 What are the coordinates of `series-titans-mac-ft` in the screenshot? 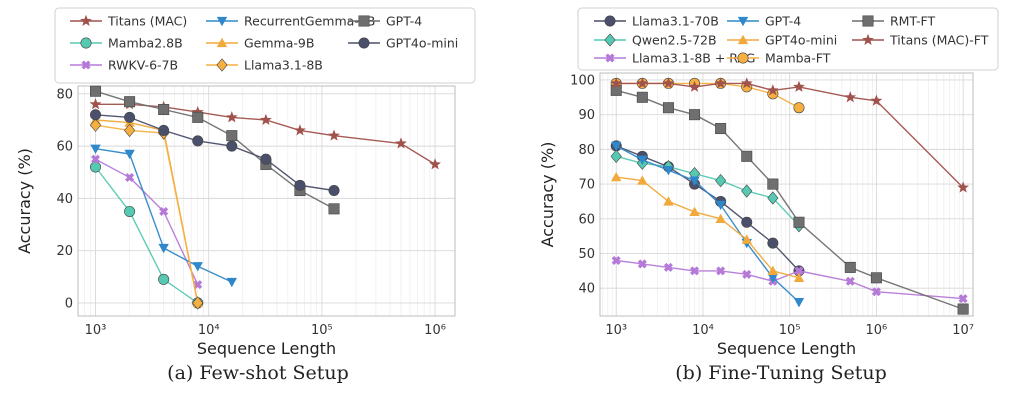 It's located at (790, 135).